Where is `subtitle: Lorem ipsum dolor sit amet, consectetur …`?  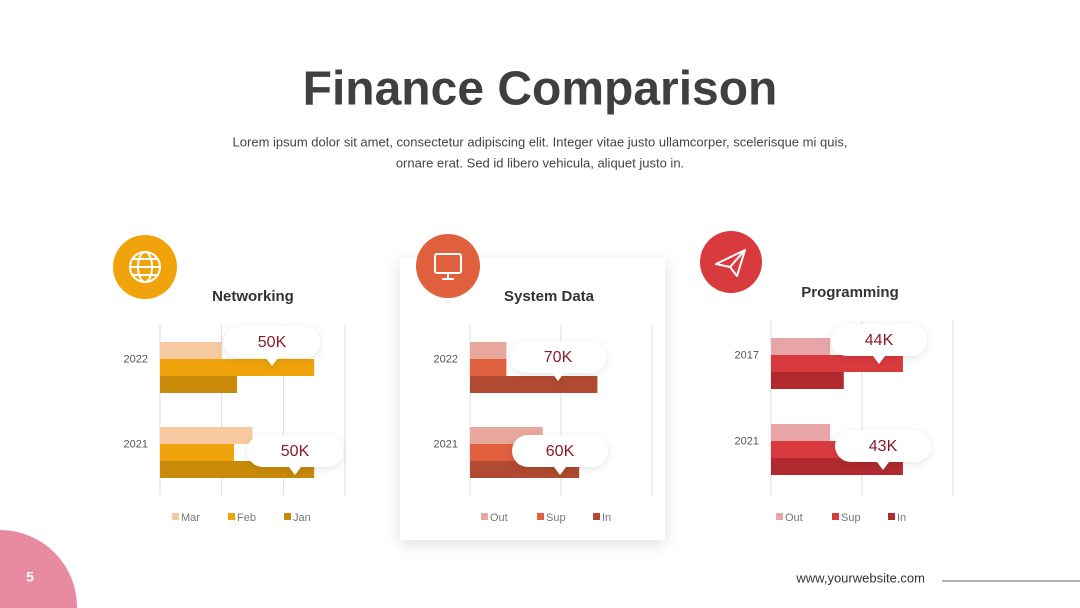 subtitle: Lorem ipsum dolor sit amet, consectetur … is located at coordinates (540, 141).